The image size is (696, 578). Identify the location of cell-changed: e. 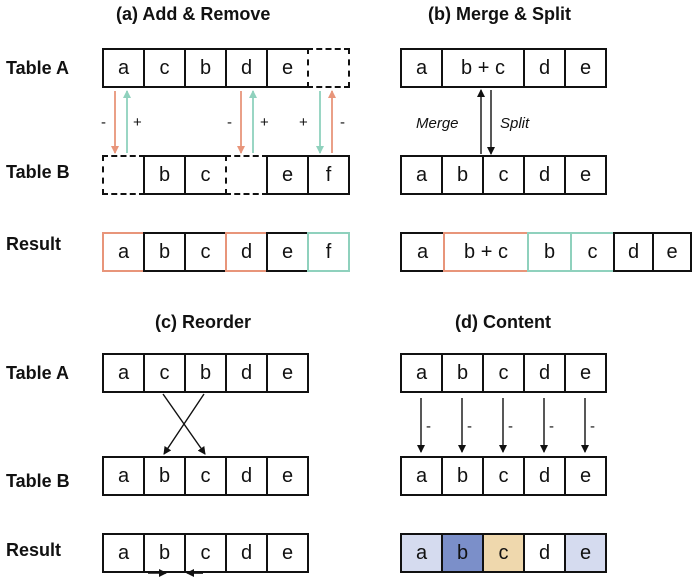
(585, 553).